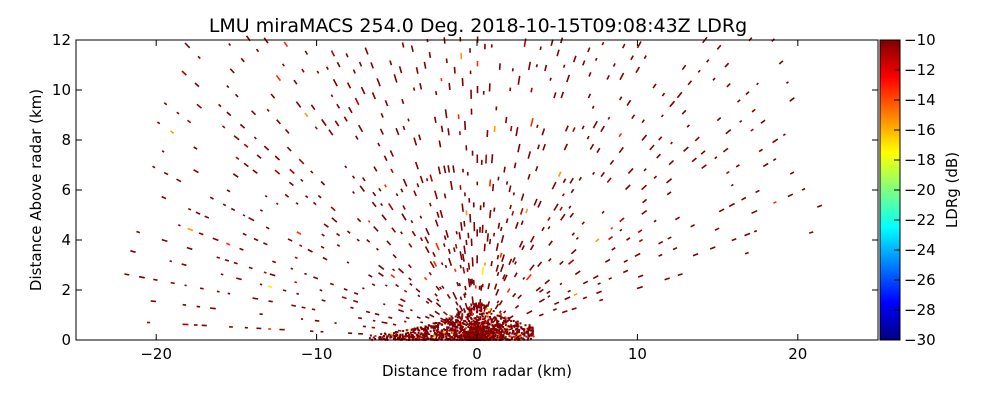 This screenshot has width=1000, height=400. What do you see at coordinates (66, 140) in the screenshot?
I see `y-tick-label: 8` at bounding box center [66, 140].